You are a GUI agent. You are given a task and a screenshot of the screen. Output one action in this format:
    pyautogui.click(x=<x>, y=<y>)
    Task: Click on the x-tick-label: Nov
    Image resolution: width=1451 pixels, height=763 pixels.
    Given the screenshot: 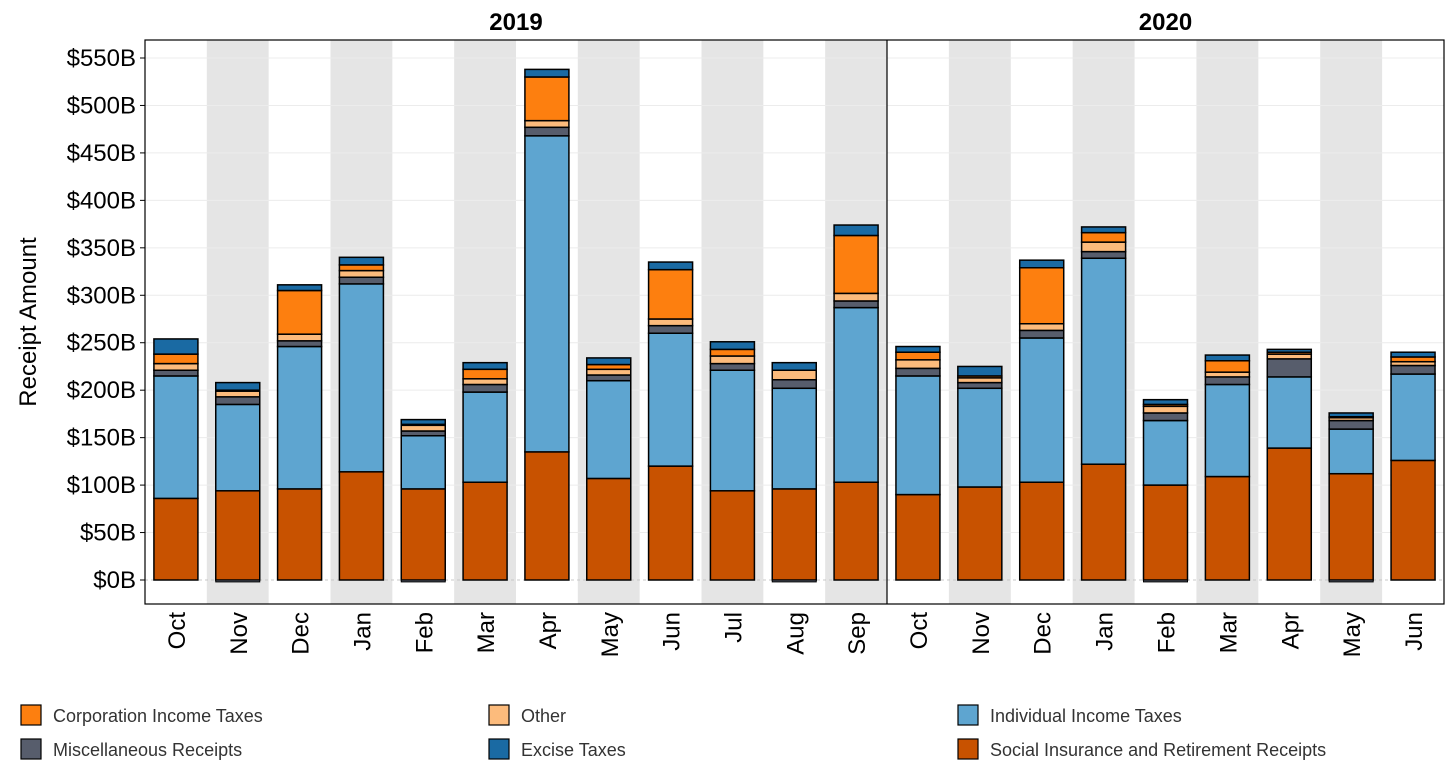 What is the action you would take?
    pyautogui.click(x=981, y=633)
    